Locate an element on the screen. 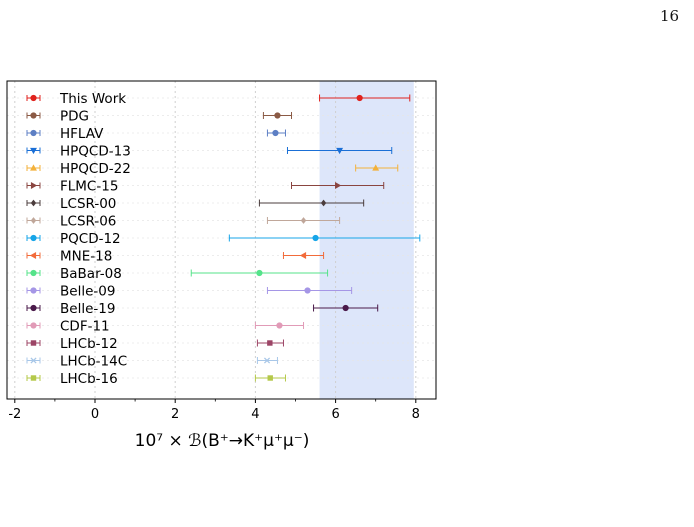  legend-label: LHCb-14C is located at coordinates (93, 362).